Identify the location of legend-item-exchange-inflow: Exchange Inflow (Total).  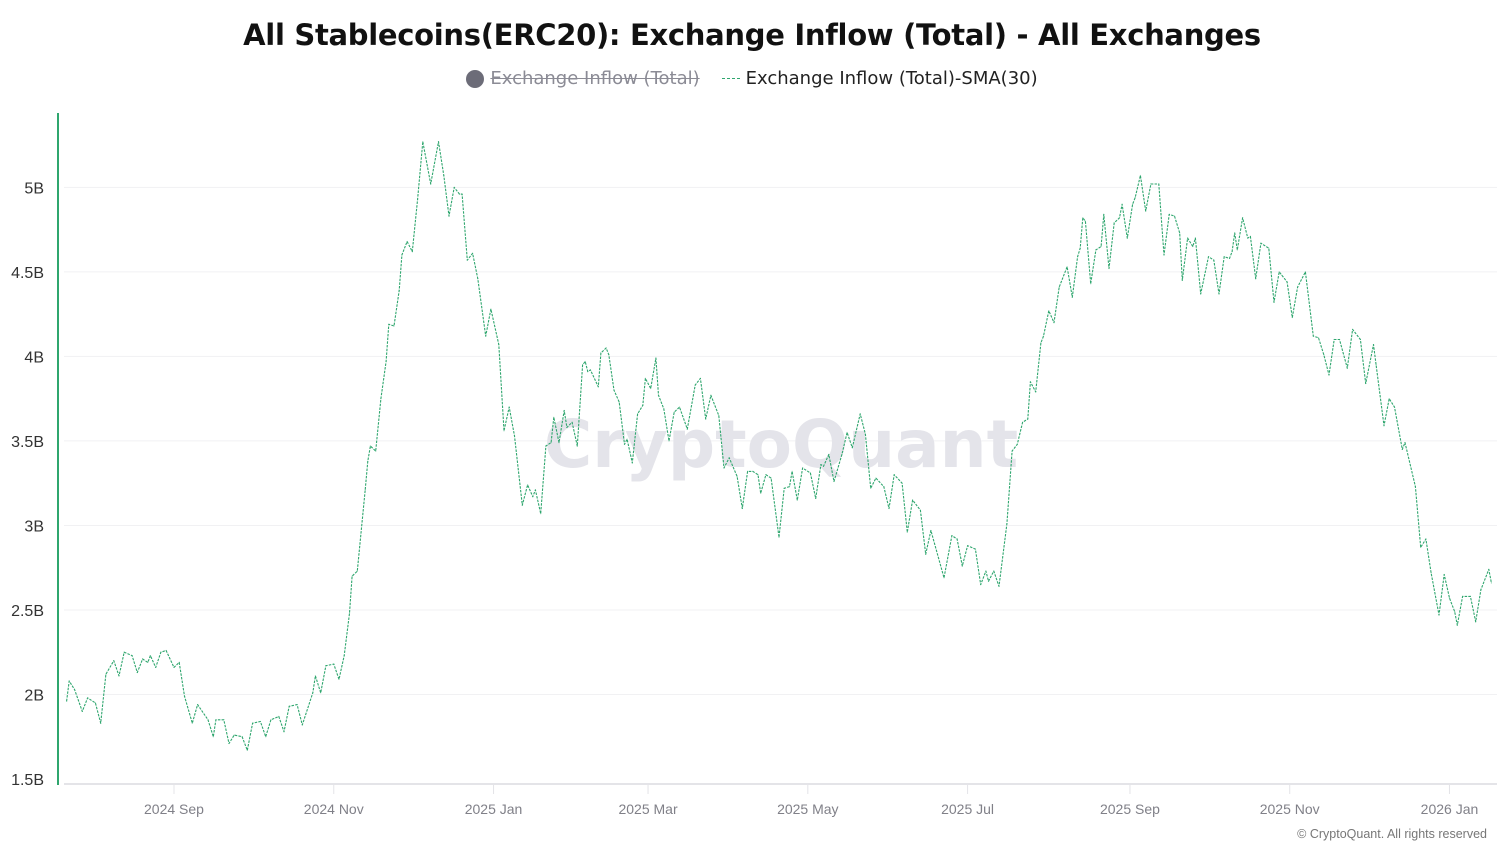
(583, 78).